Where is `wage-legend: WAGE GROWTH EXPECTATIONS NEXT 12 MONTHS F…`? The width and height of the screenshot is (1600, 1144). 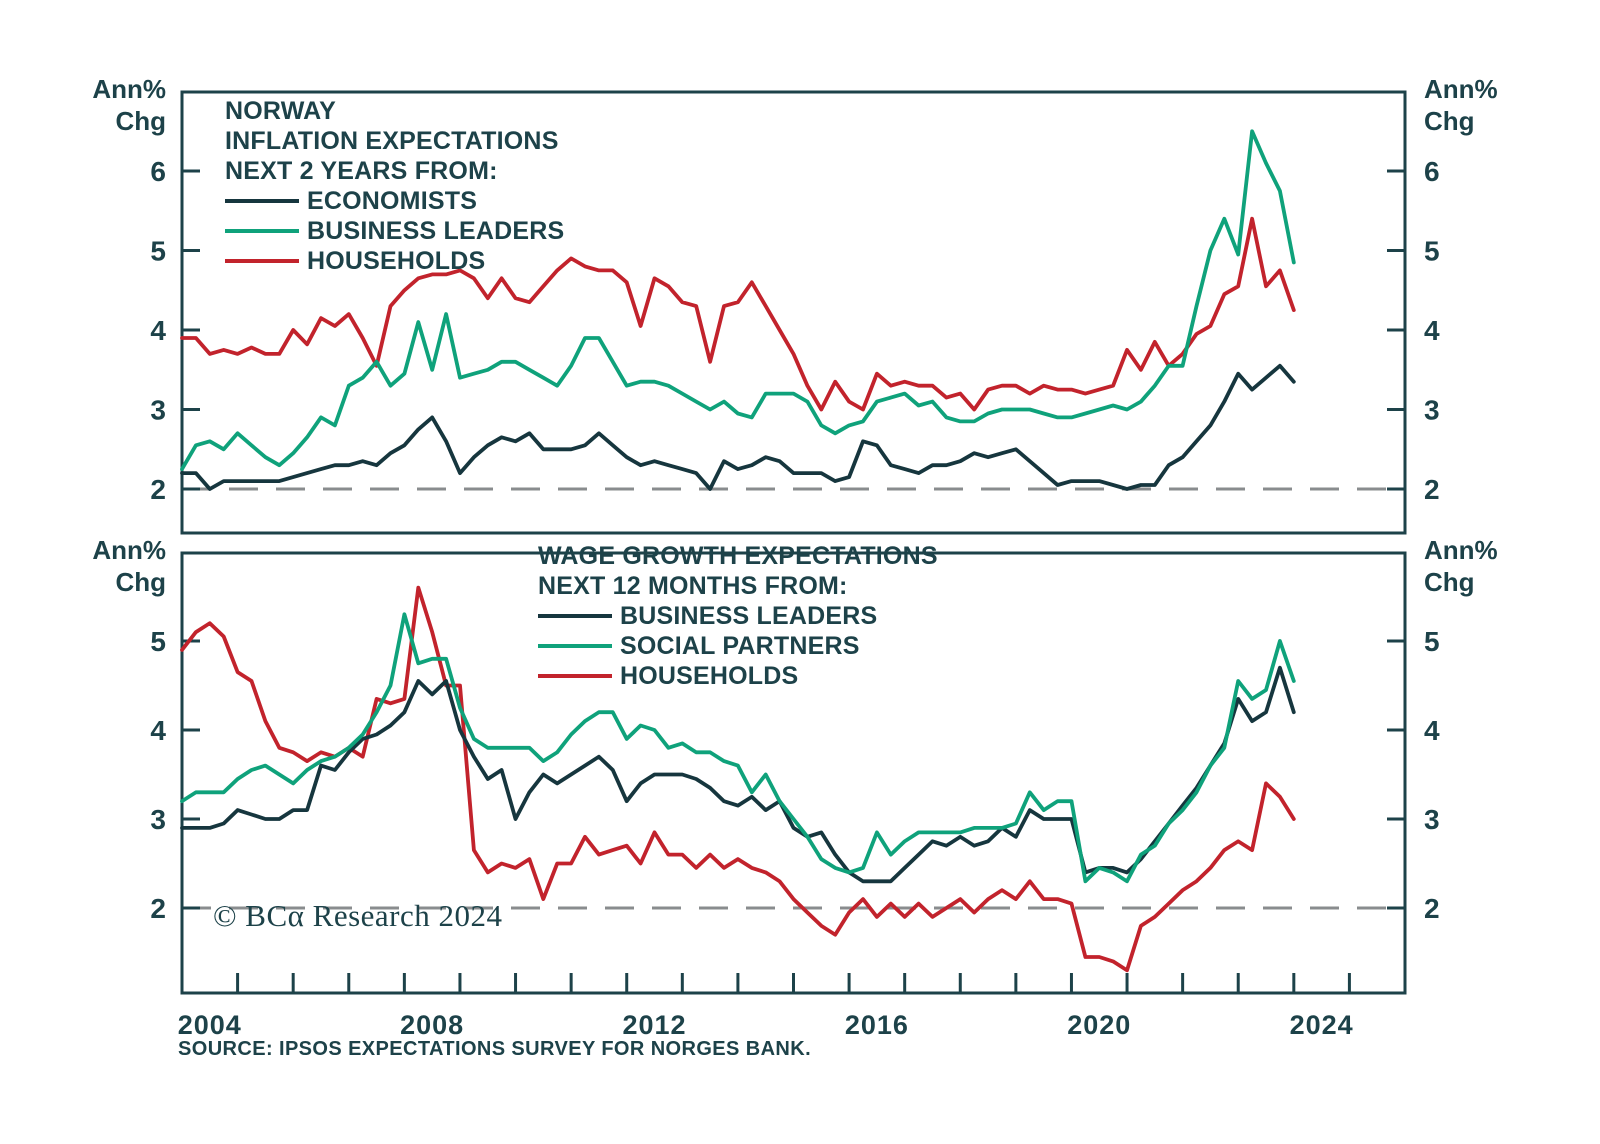
wage-legend: WAGE GROWTH EXPECTATIONS NEXT 12 MONTHS F… is located at coordinates (738, 616).